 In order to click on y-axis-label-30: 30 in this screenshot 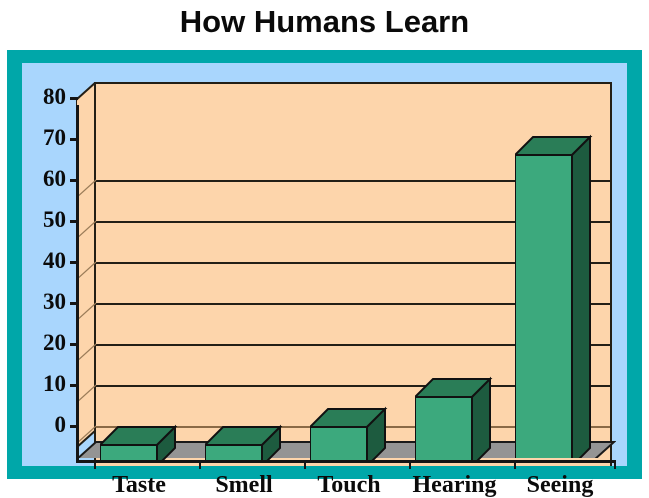, I will do `click(54, 301)`.